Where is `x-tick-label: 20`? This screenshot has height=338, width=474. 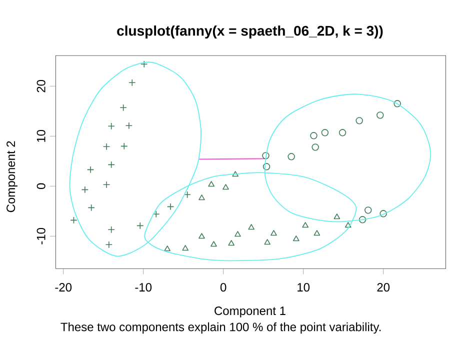 x-tick-label: 20 is located at coordinates (383, 287).